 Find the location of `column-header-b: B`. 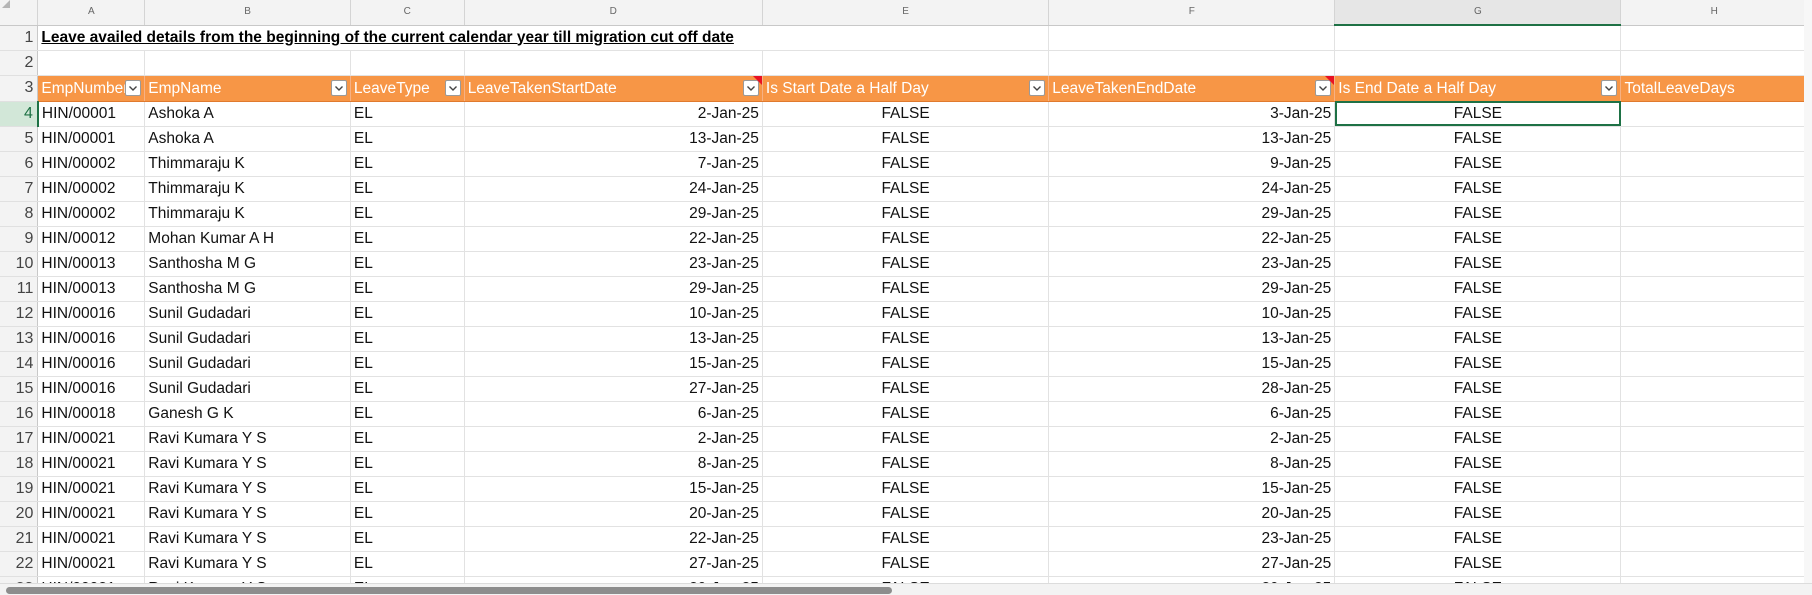

column-header-b: B is located at coordinates (247, 13).